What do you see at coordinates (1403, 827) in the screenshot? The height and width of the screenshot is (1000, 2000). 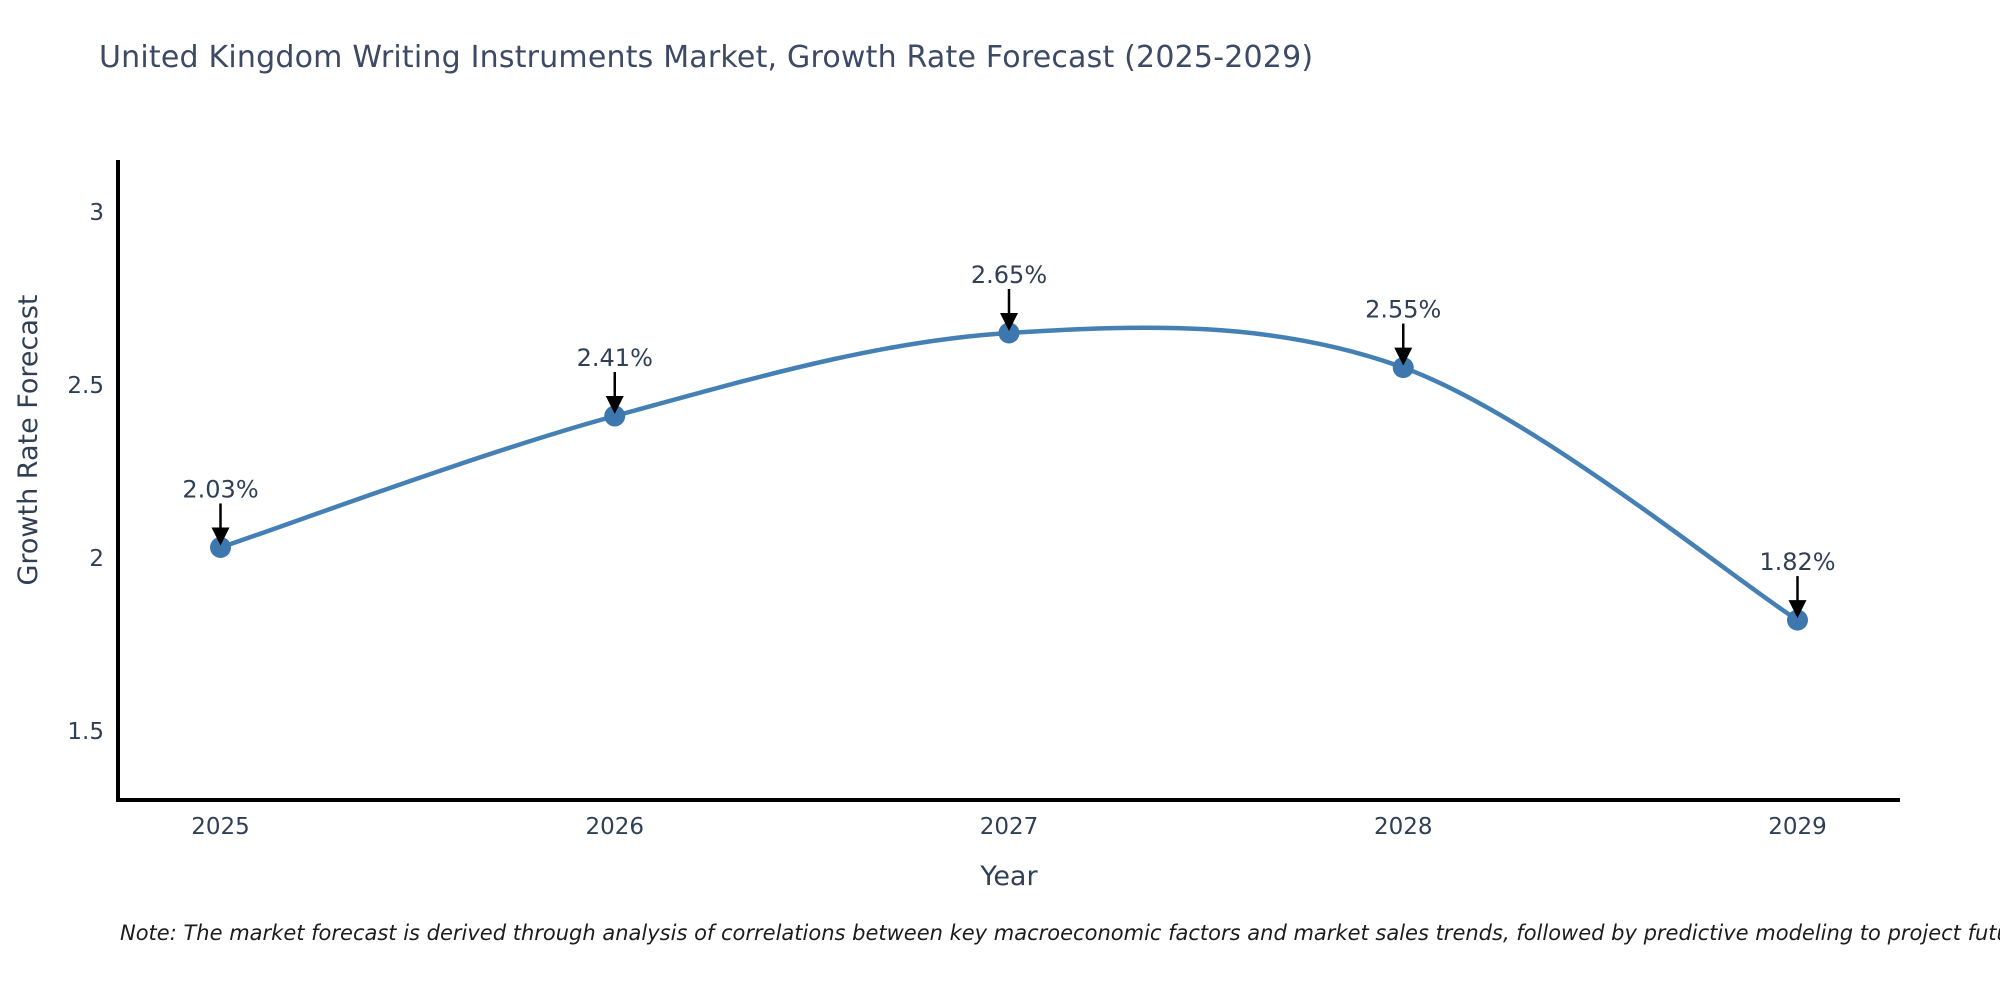 I see `x-tick-label: 2028` at bounding box center [1403, 827].